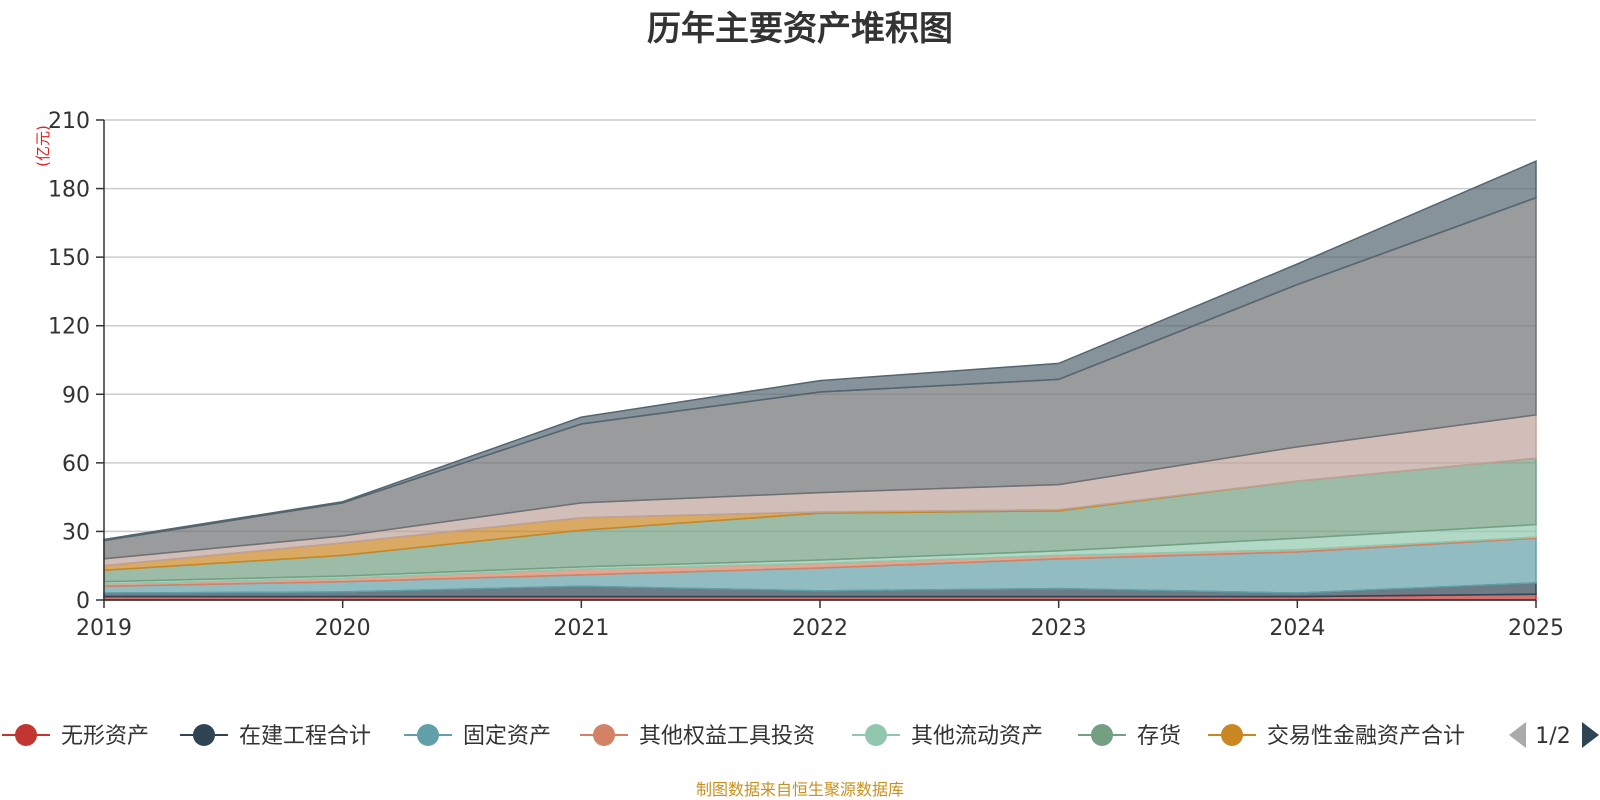 The image size is (1600, 800). I want to click on legend-item-0: 无形资产, so click(75, 736).